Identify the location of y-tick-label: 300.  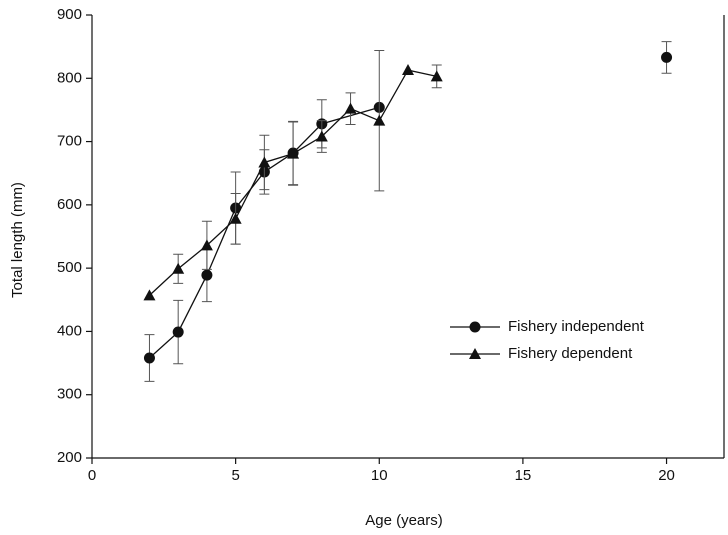
(69, 394).